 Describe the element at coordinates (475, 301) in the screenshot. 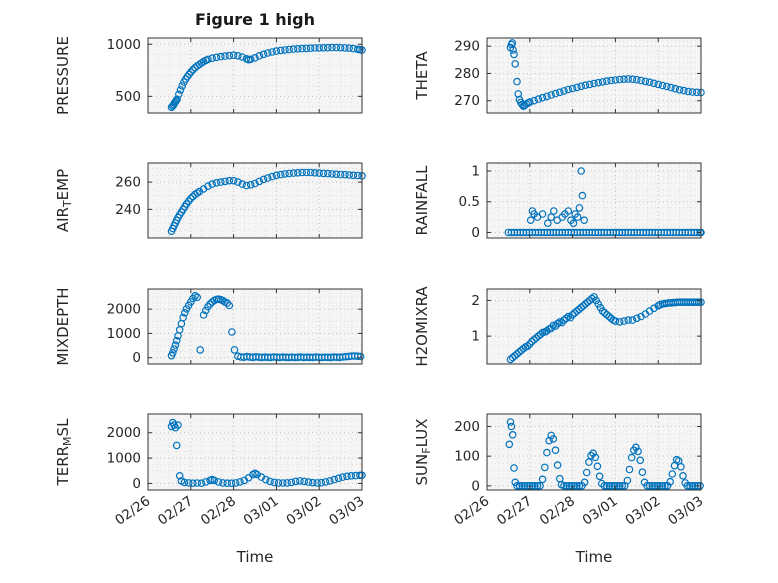

I see `svg-text: 2` at that location.